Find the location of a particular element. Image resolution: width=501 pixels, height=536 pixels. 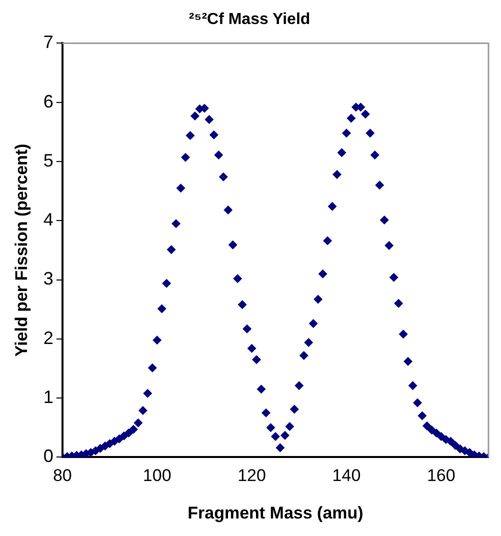

y-tick-label: 4 is located at coordinates (48, 220).